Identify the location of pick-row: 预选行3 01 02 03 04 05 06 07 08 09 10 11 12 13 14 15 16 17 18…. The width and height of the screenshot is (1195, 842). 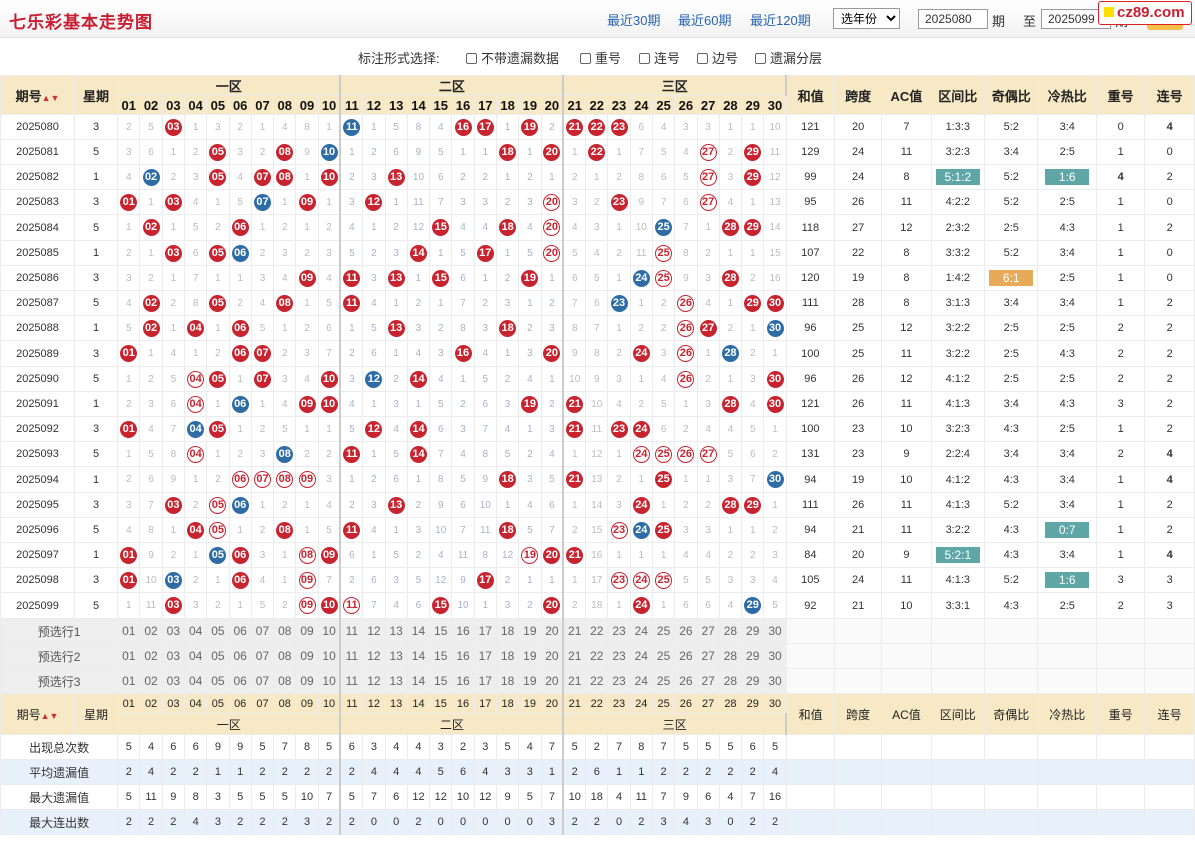
(597, 681).